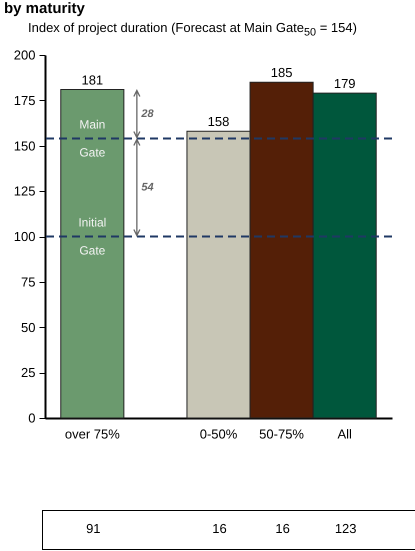  Describe the element at coordinates (92, 434) in the screenshot. I see `x-tick-label: over 75%` at that location.